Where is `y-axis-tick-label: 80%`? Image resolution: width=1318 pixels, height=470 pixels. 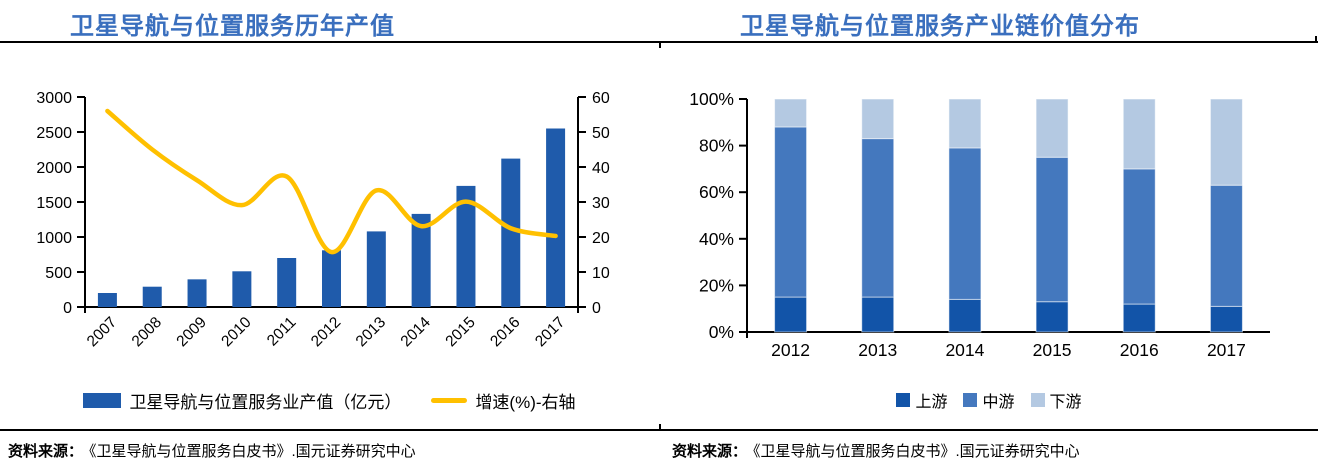
y-axis-tick-label: 80% is located at coordinates (716, 146).